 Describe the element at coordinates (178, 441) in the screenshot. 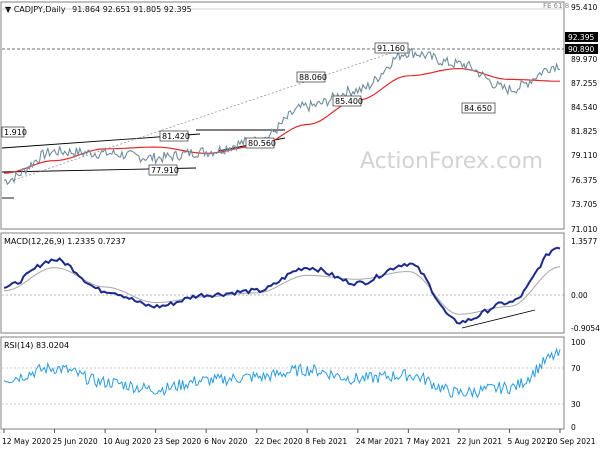

I see `time-label: 23 Sep 2020` at that location.